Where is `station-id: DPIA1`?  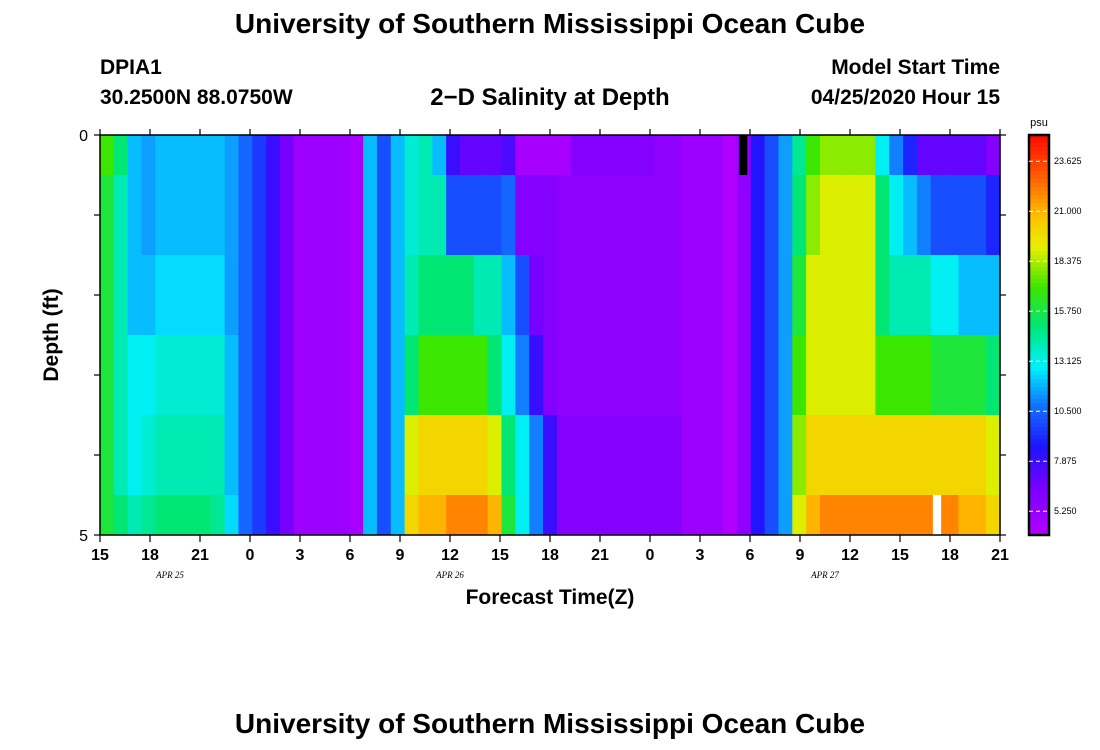 station-id: DPIA1 is located at coordinates (131, 67).